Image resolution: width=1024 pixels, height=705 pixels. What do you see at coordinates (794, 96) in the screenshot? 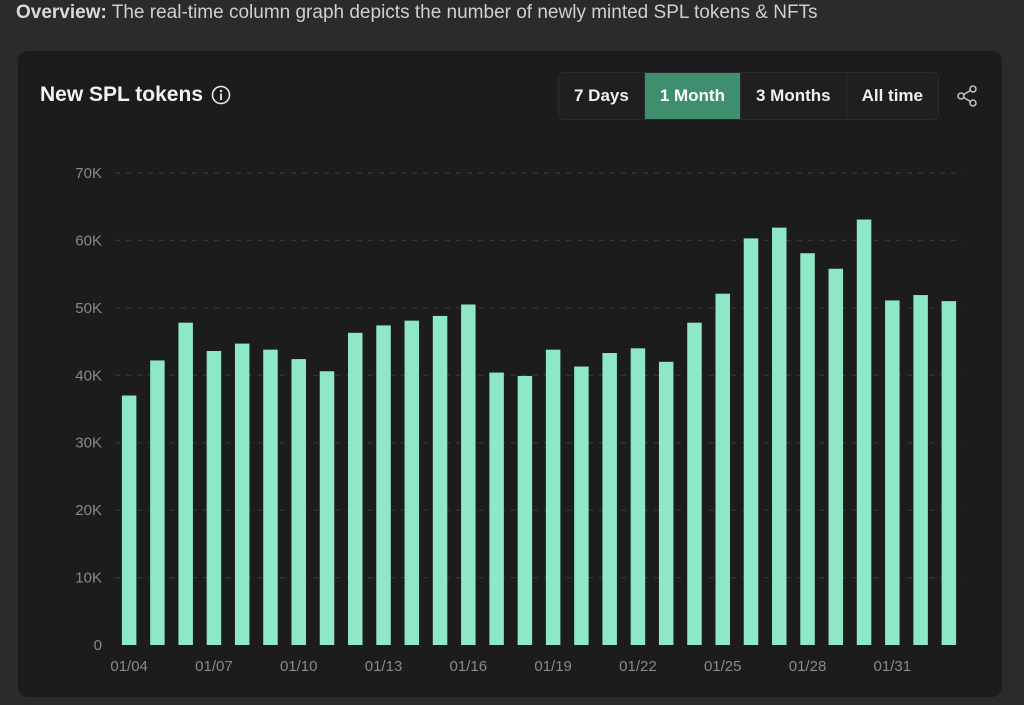
I see `tab-3-months: 3 Months` at bounding box center [794, 96].